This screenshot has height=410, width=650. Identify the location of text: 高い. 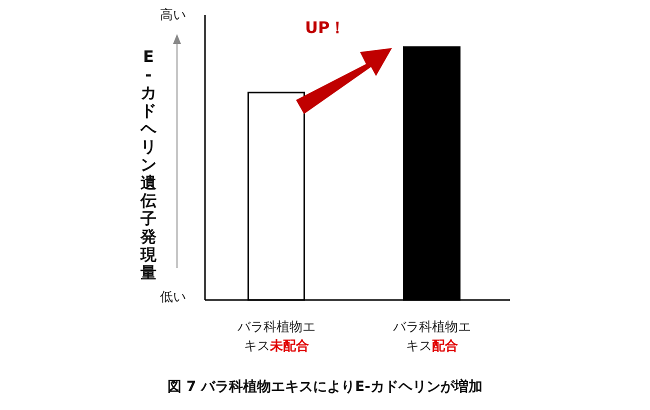
(173, 15).